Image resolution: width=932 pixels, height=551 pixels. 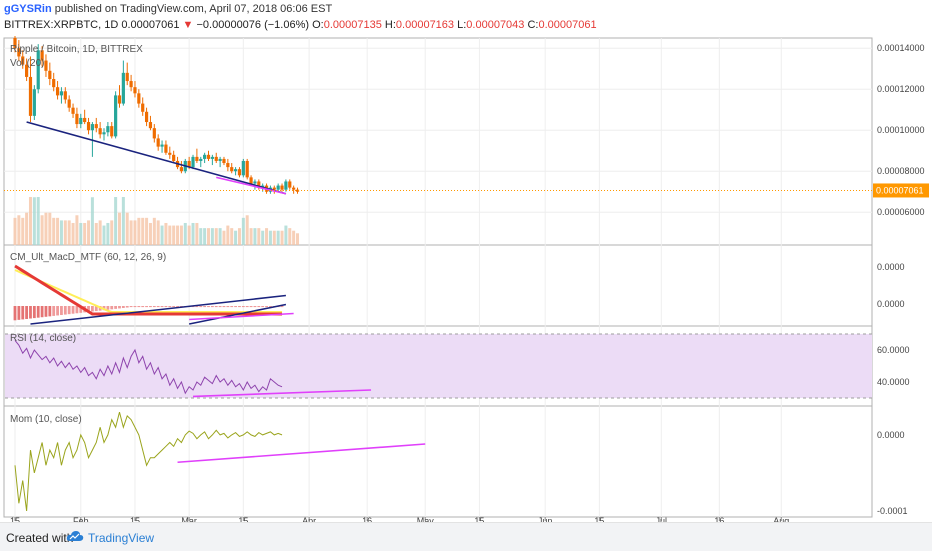 What do you see at coordinates (390, 25) in the screenshot?
I see `high-label: H:` at bounding box center [390, 25].